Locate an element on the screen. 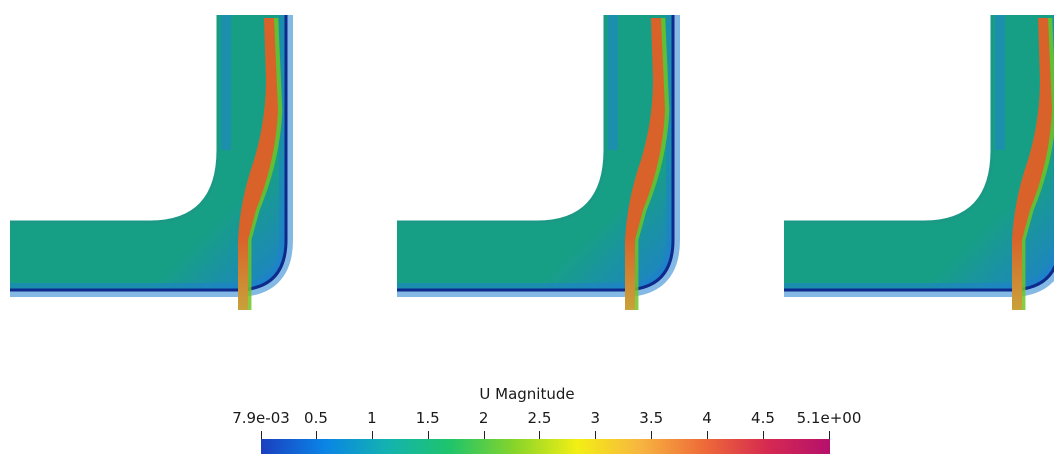 The image size is (1054, 455). colorbar-tick-label: 3.5 is located at coordinates (651, 418).